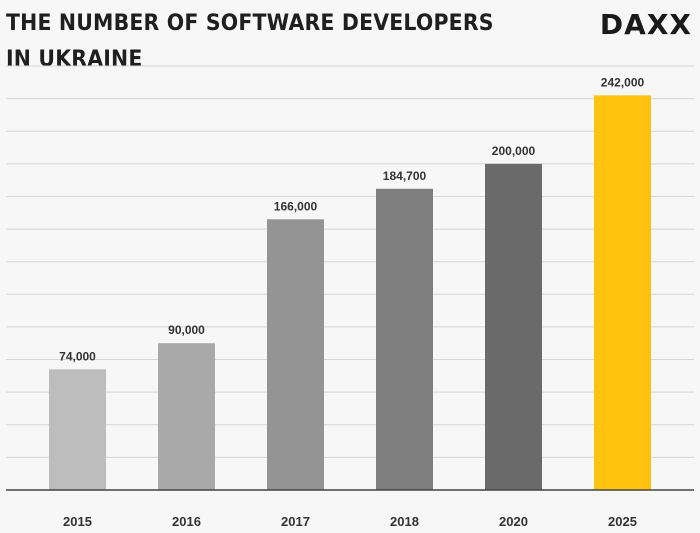 The height and width of the screenshot is (533, 700). What do you see at coordinates (295, 355) in the screenshot?
I see `bar-2017` at bounding box center [295, 355].